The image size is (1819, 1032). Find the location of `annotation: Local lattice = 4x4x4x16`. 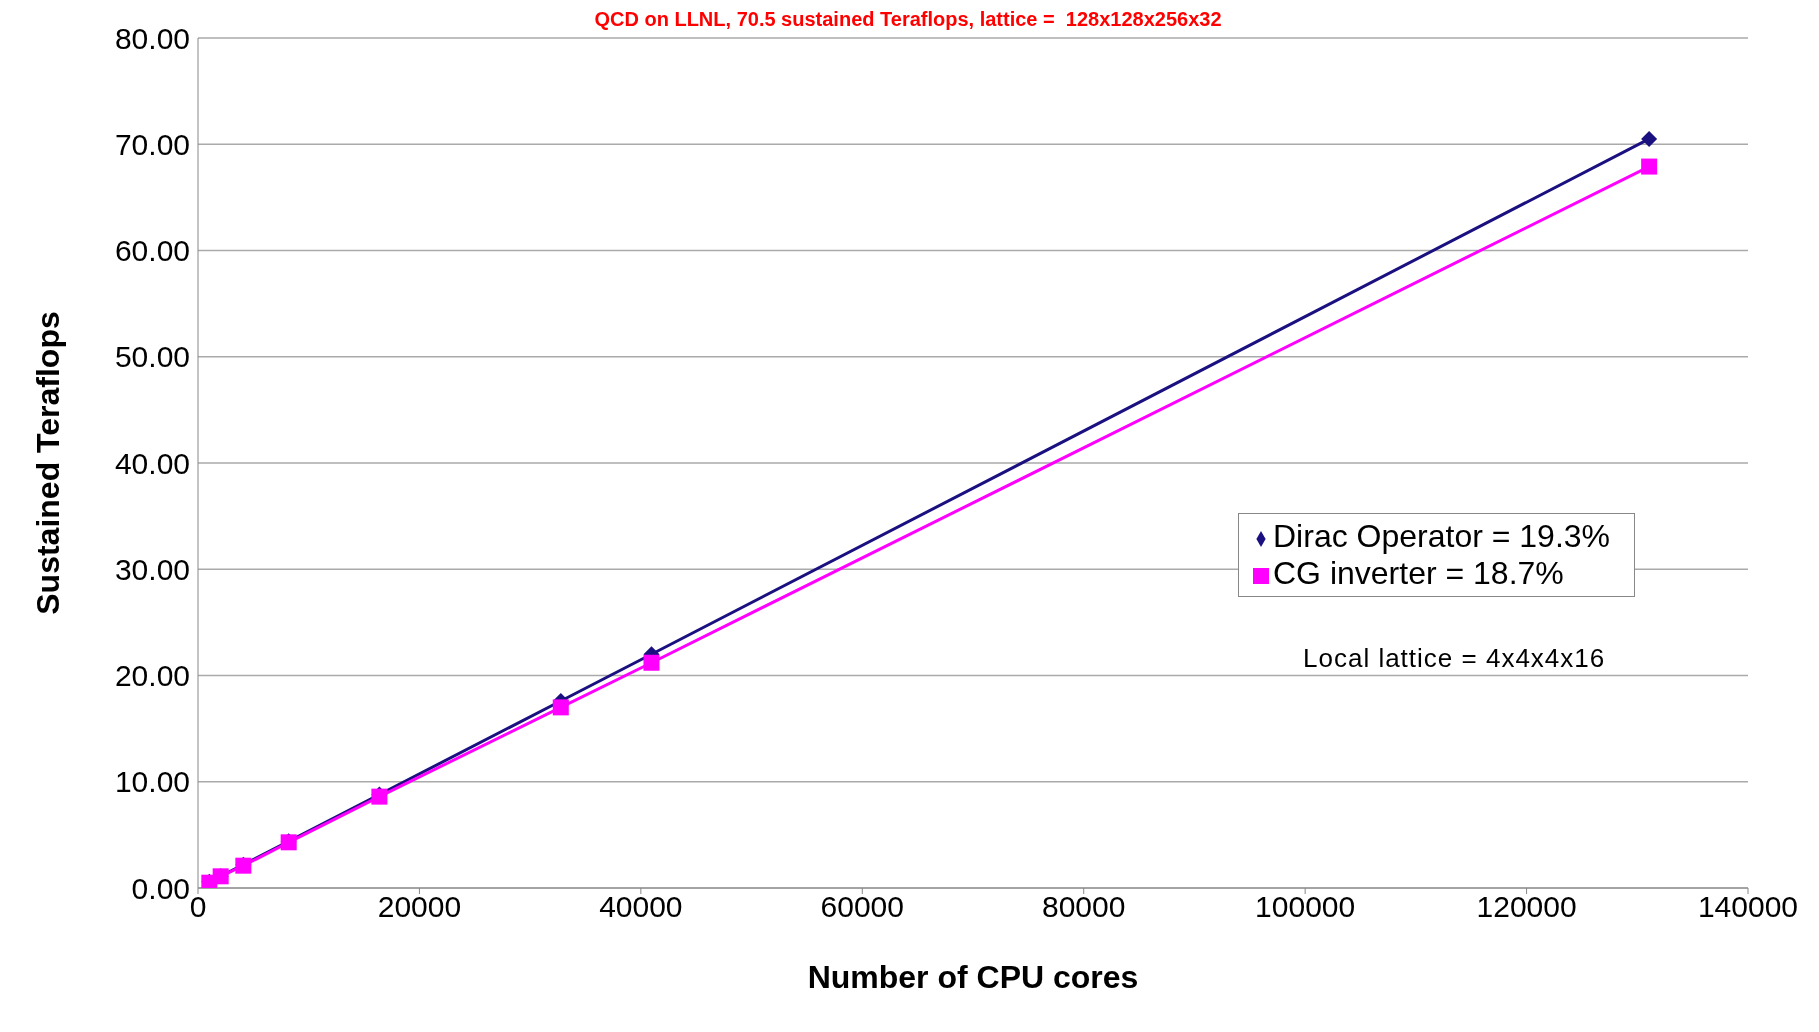

annotation: Local lattice = 4x4x4x16 is located at coordinates (1454, 658).